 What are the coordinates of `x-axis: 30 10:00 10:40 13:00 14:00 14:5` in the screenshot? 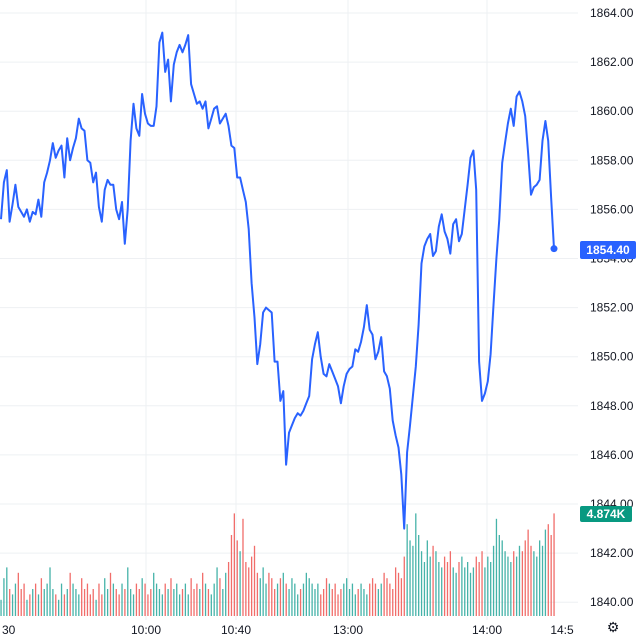 It's located at (288, 630).